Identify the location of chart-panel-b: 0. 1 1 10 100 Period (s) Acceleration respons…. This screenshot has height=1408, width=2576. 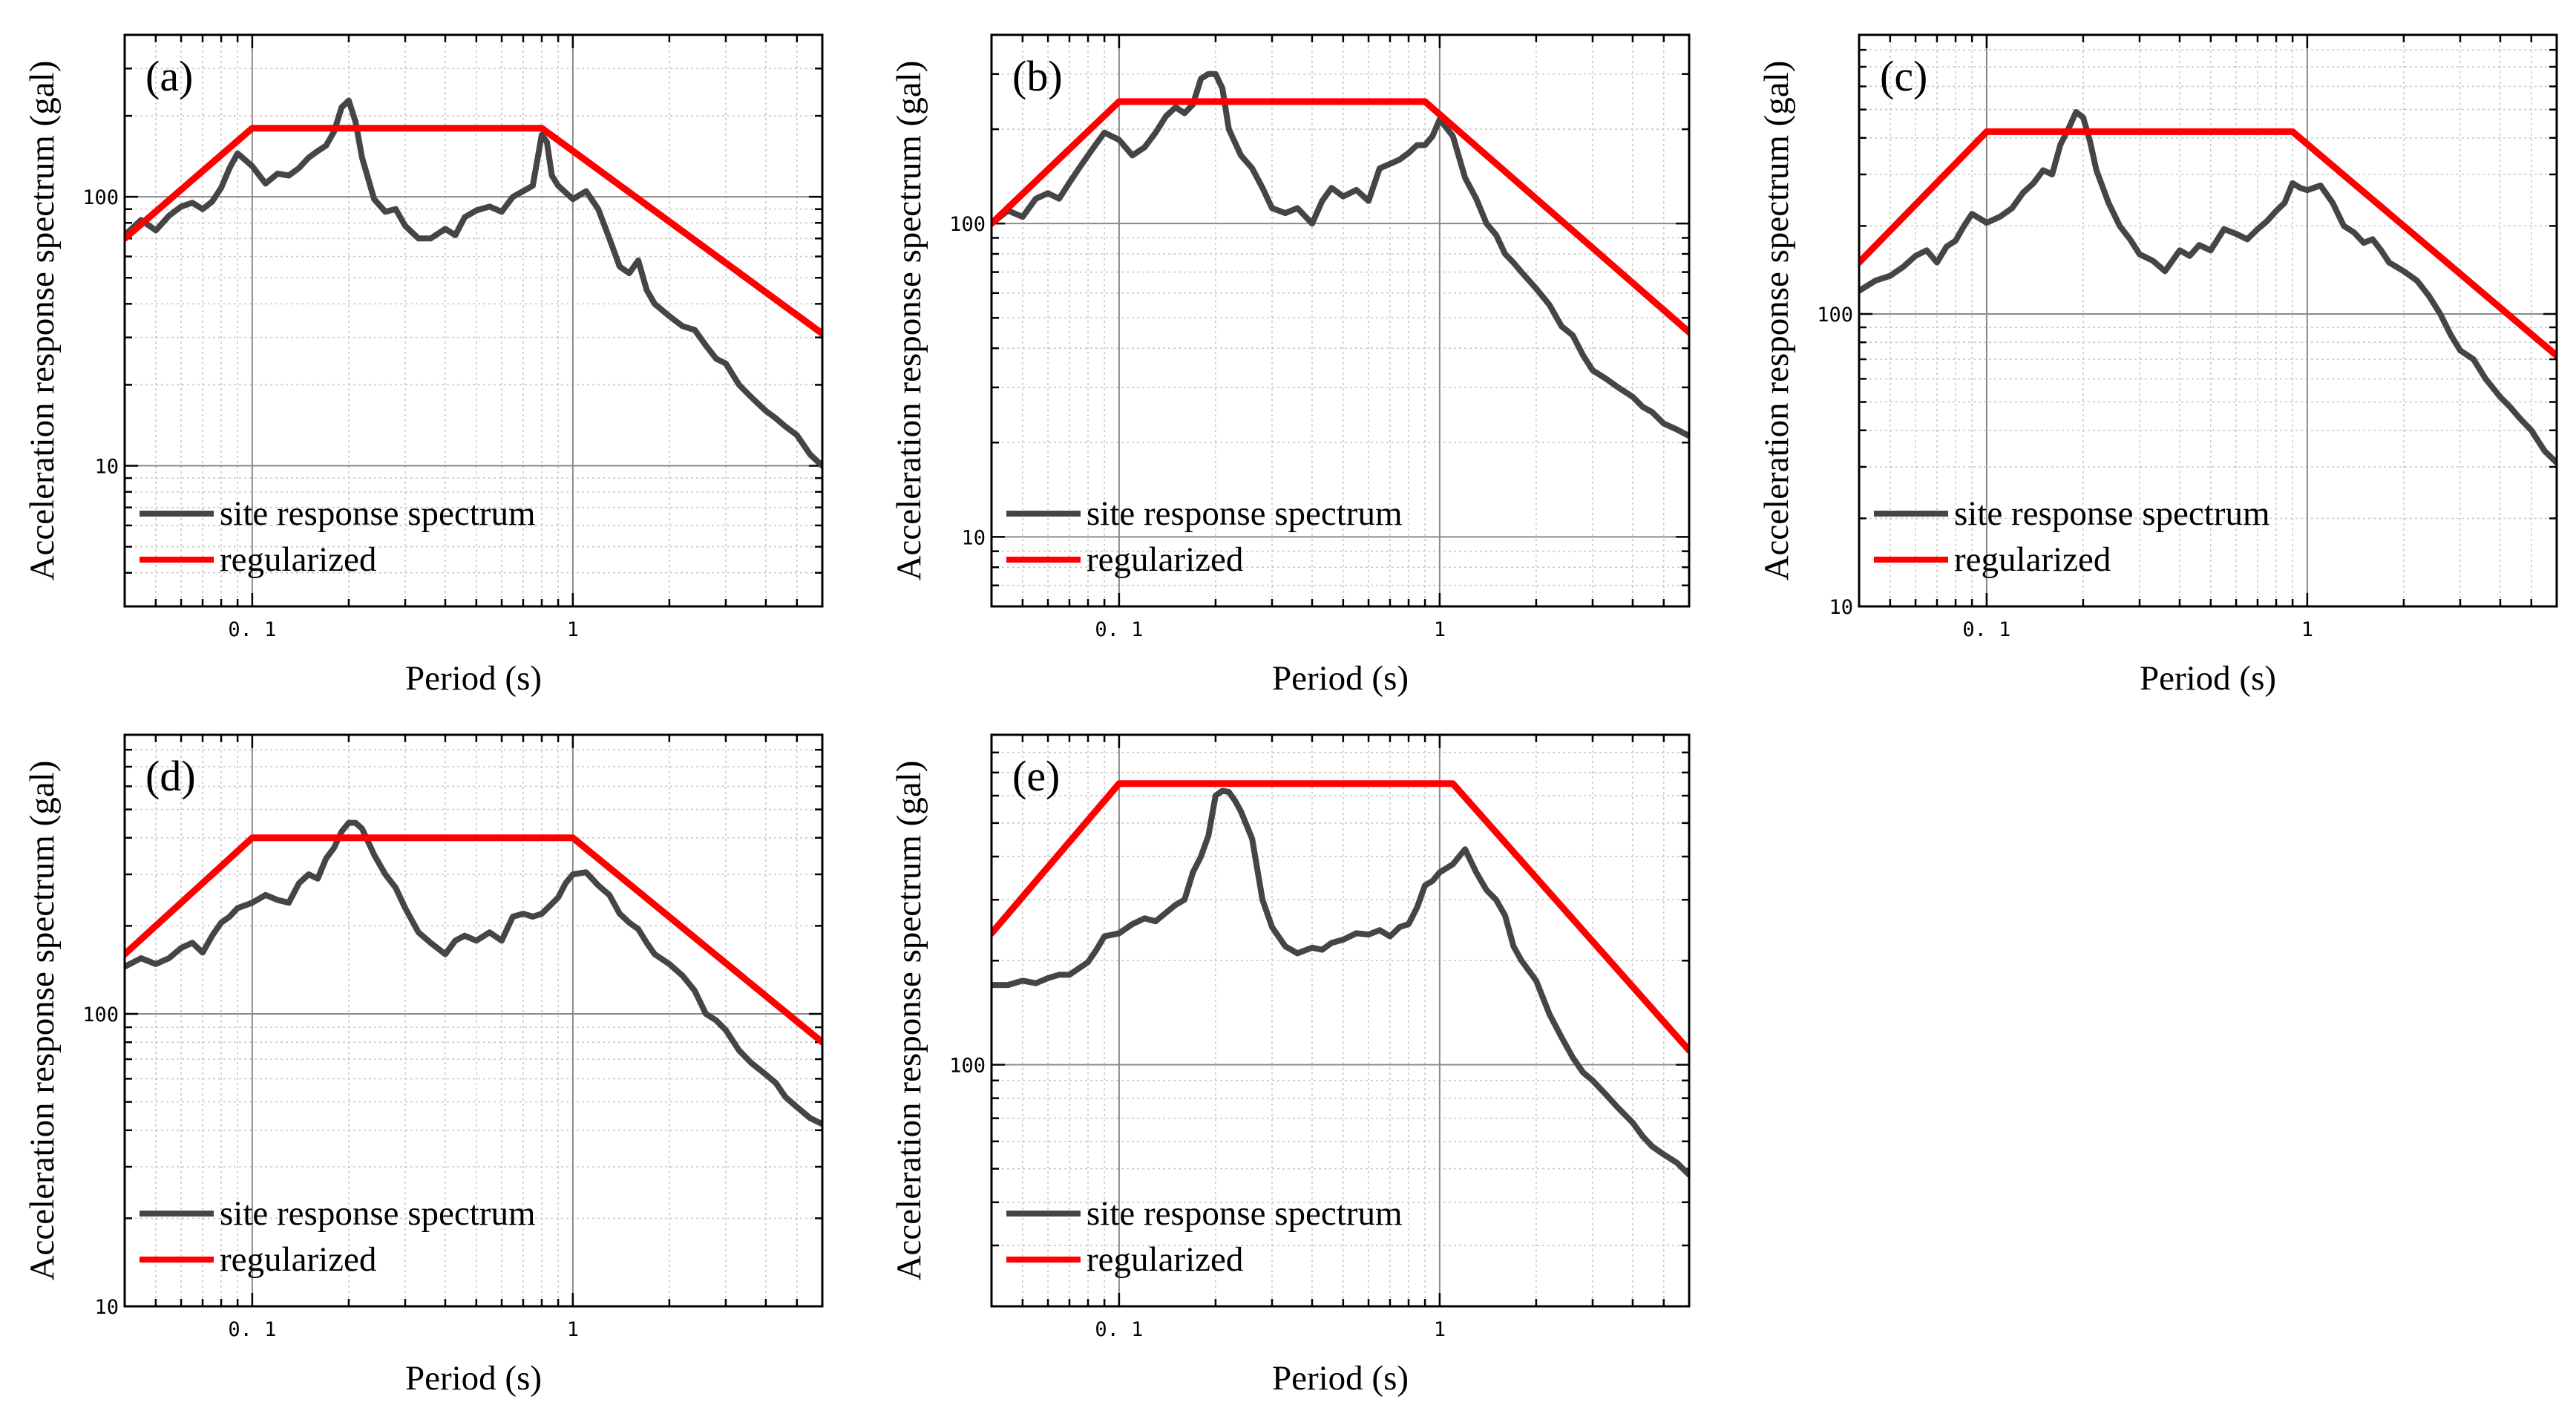
(1290, 365).